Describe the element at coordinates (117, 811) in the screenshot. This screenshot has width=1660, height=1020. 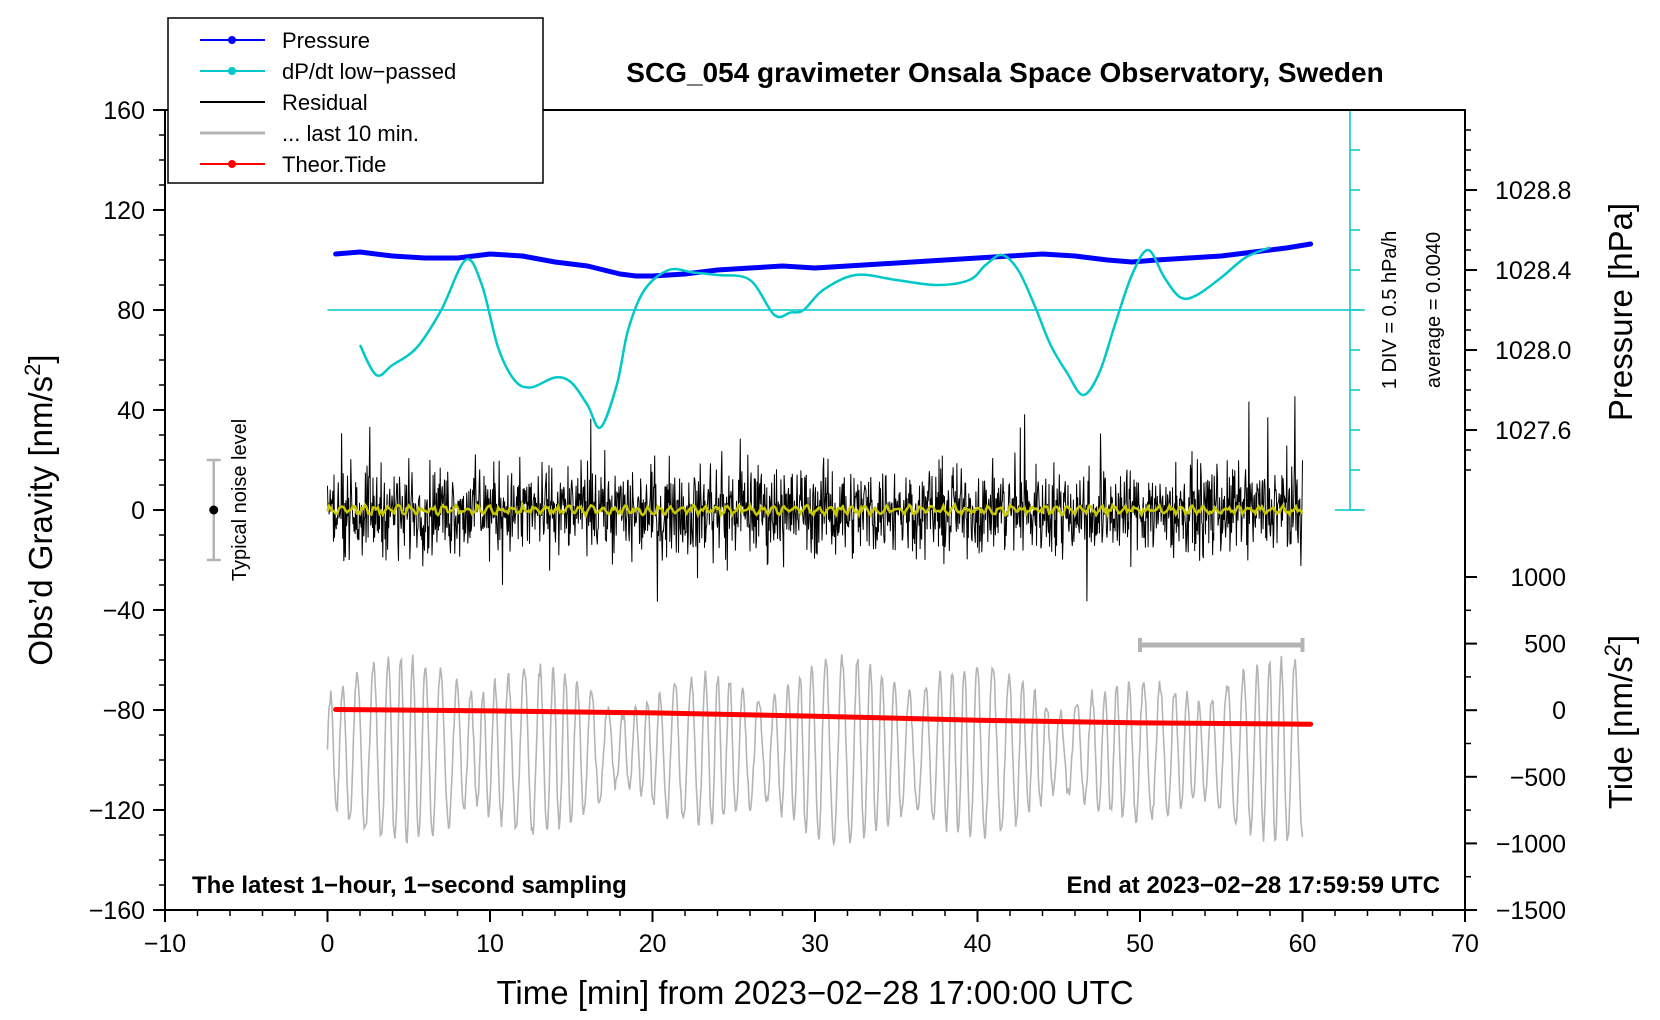
I see `y-left-tick-label: −120` at that location.